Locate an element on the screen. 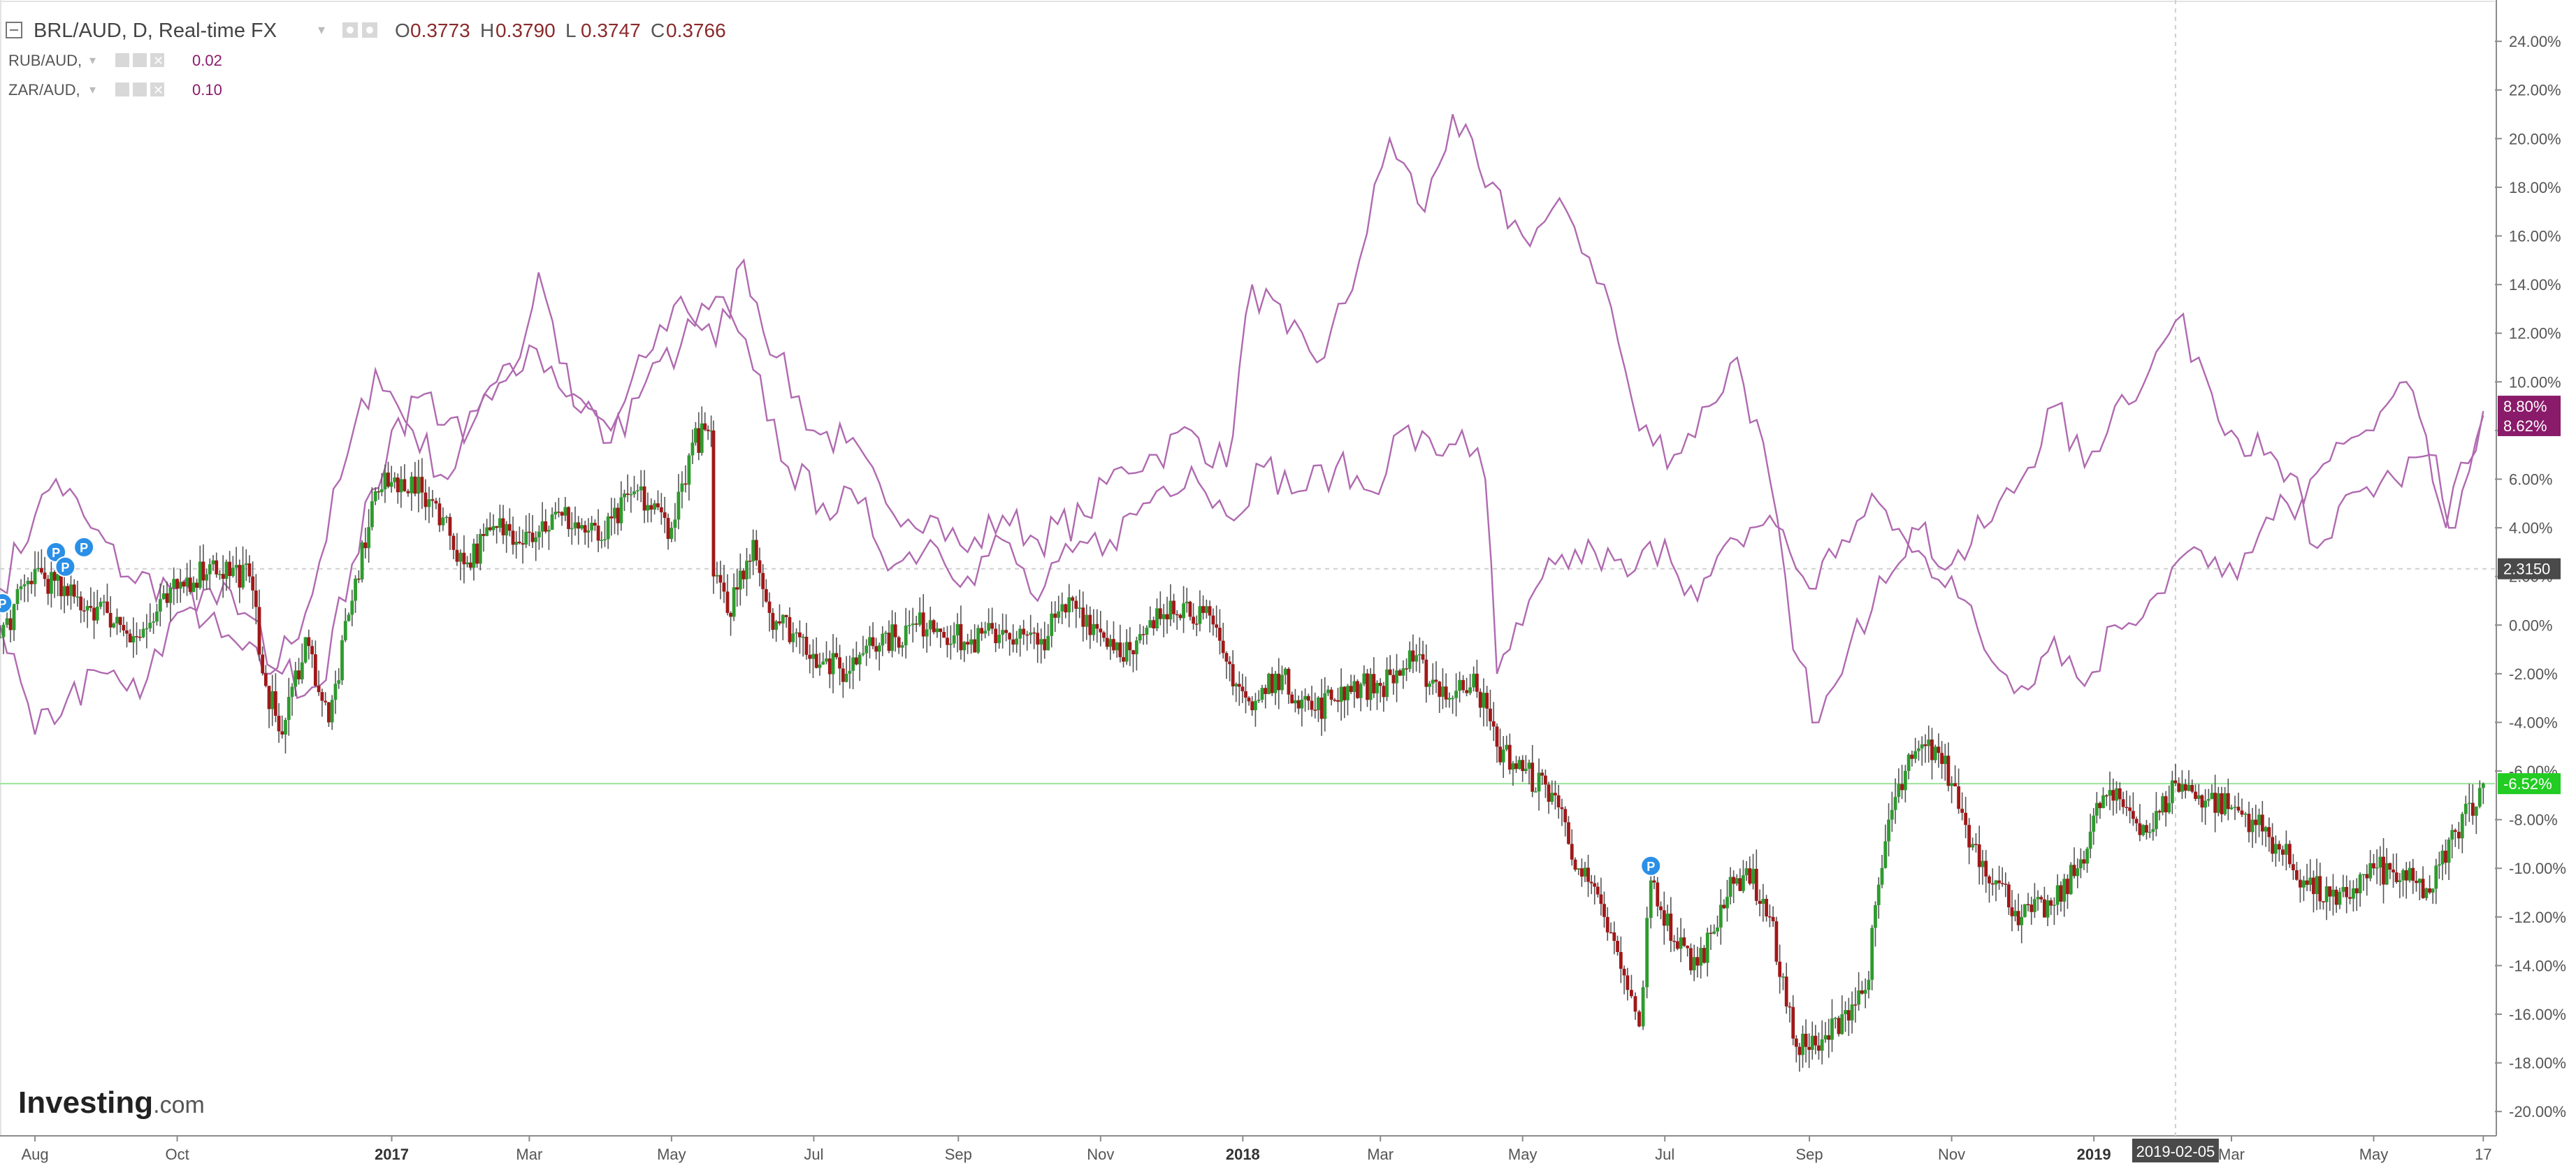  x-tick-label: May is located at coordinates (671, 1154).